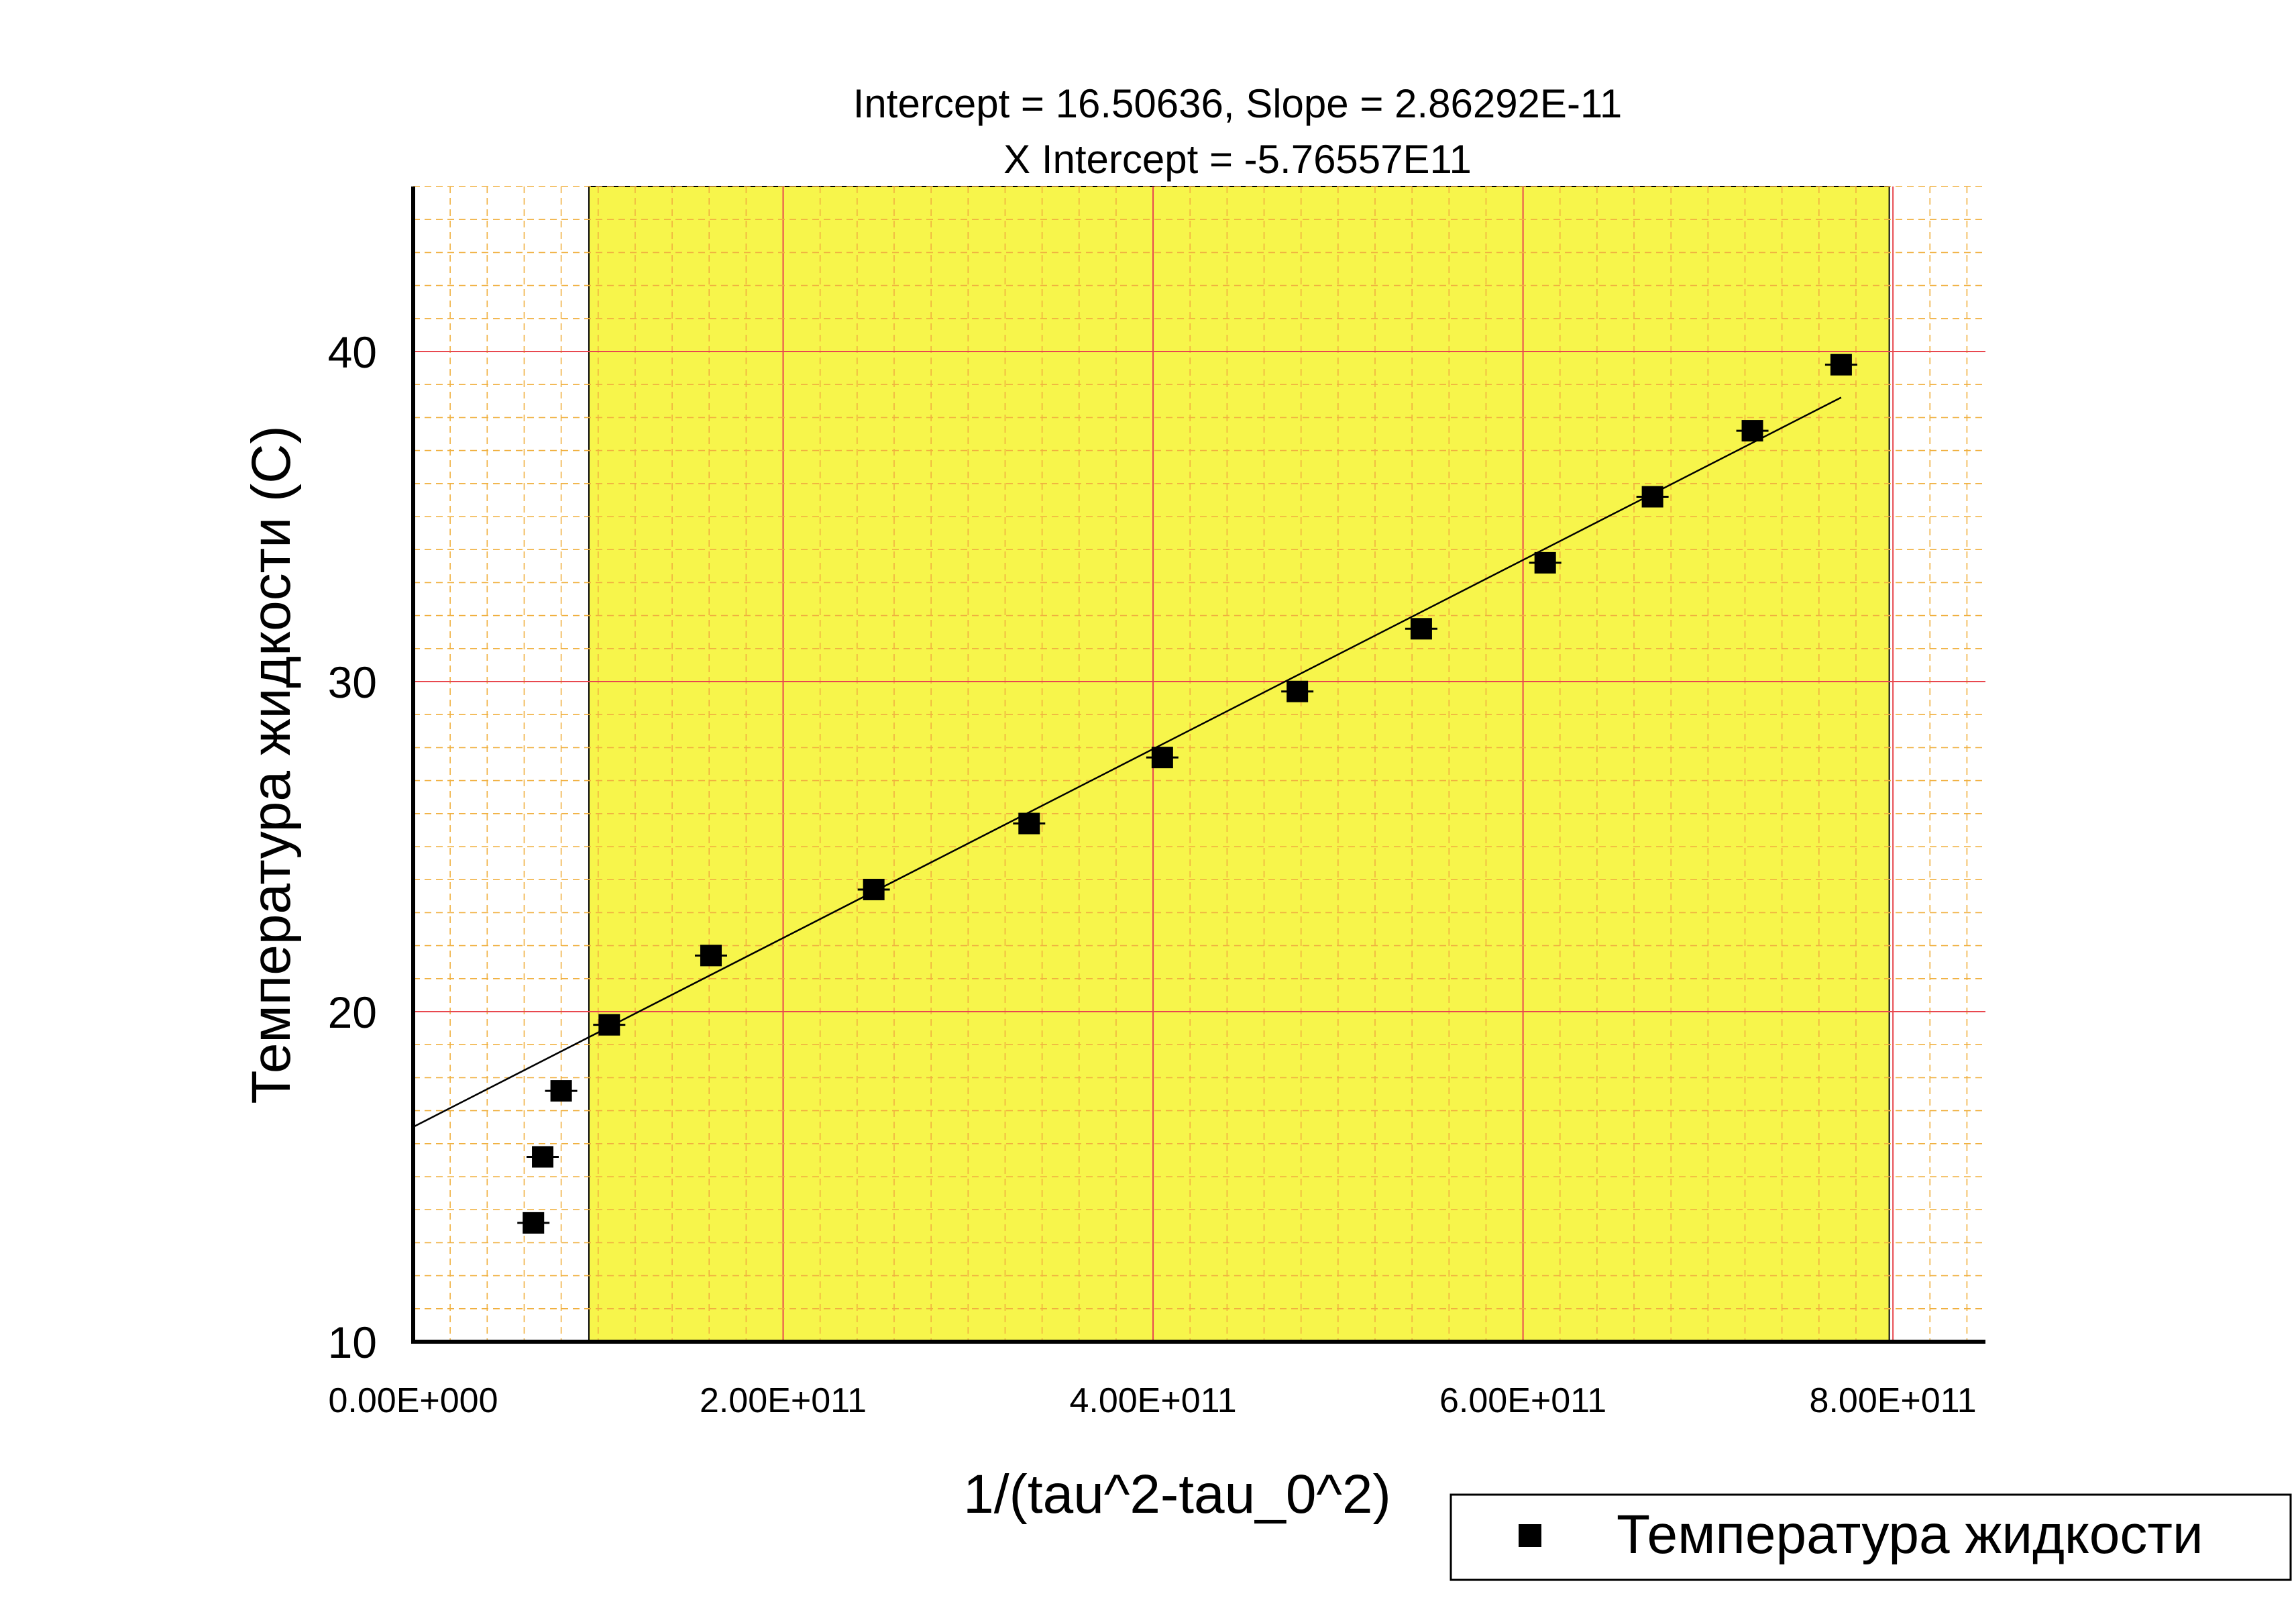  I want to click on chart-title-line-2: X Intercept = -5.76557E11, so click(1237, 159).